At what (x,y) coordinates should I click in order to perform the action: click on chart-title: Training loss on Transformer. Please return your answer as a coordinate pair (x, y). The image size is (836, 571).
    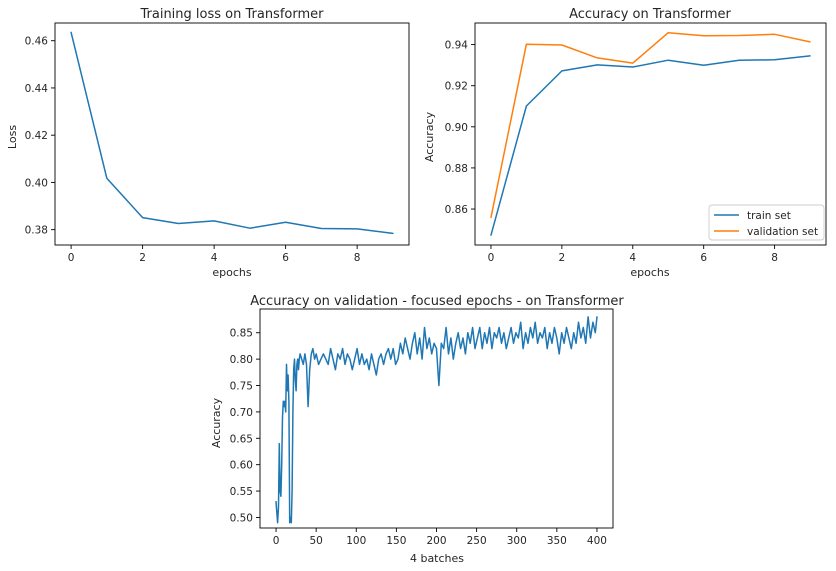
    Looking at the image, I should click on (231, 14).